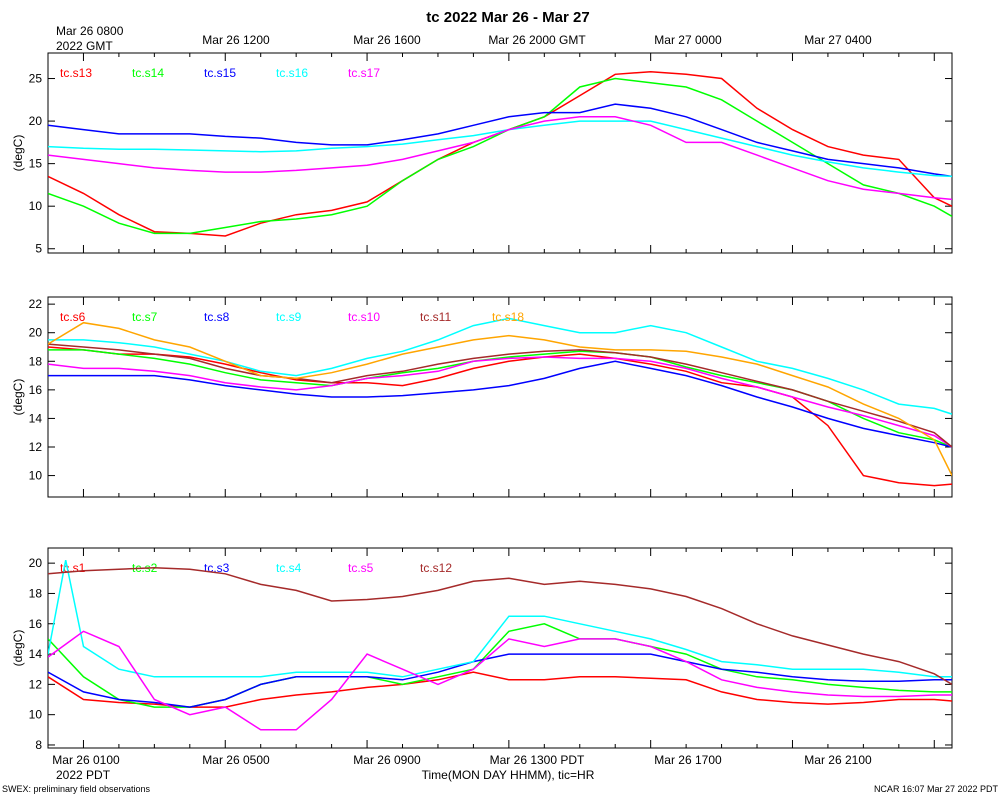 This screenshot has width=1000, height=800. Describe the element at coordinates (292, 73) in the screenshot. I see `legend-entry-tc.s16: tc.s16` at that location.